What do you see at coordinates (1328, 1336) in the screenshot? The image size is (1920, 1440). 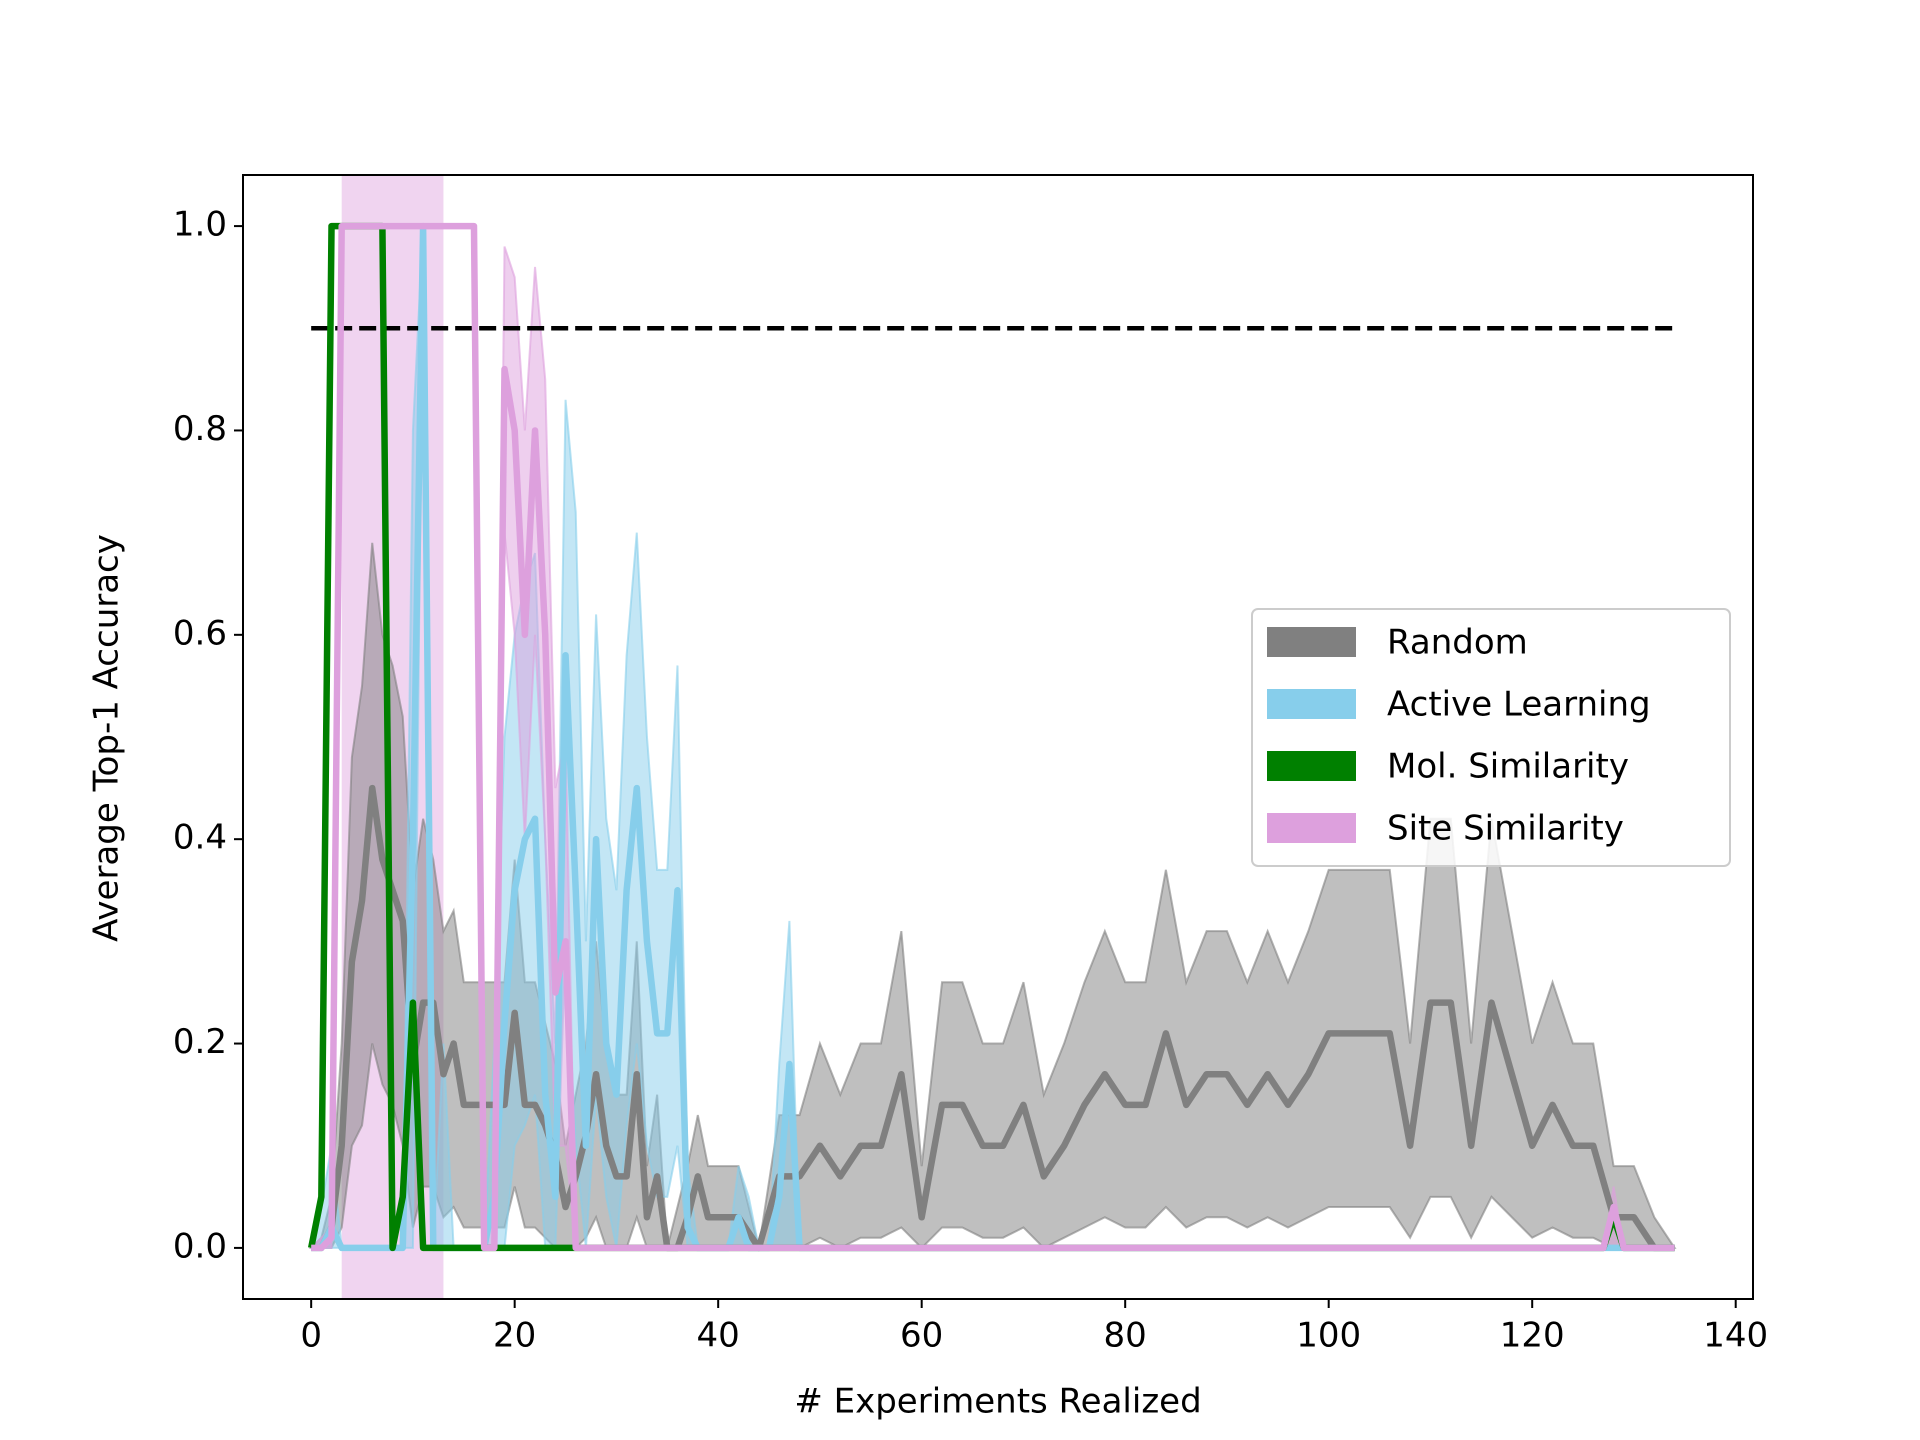 I see `x-tick-label: 100` at bounding box center [1328, 1336].